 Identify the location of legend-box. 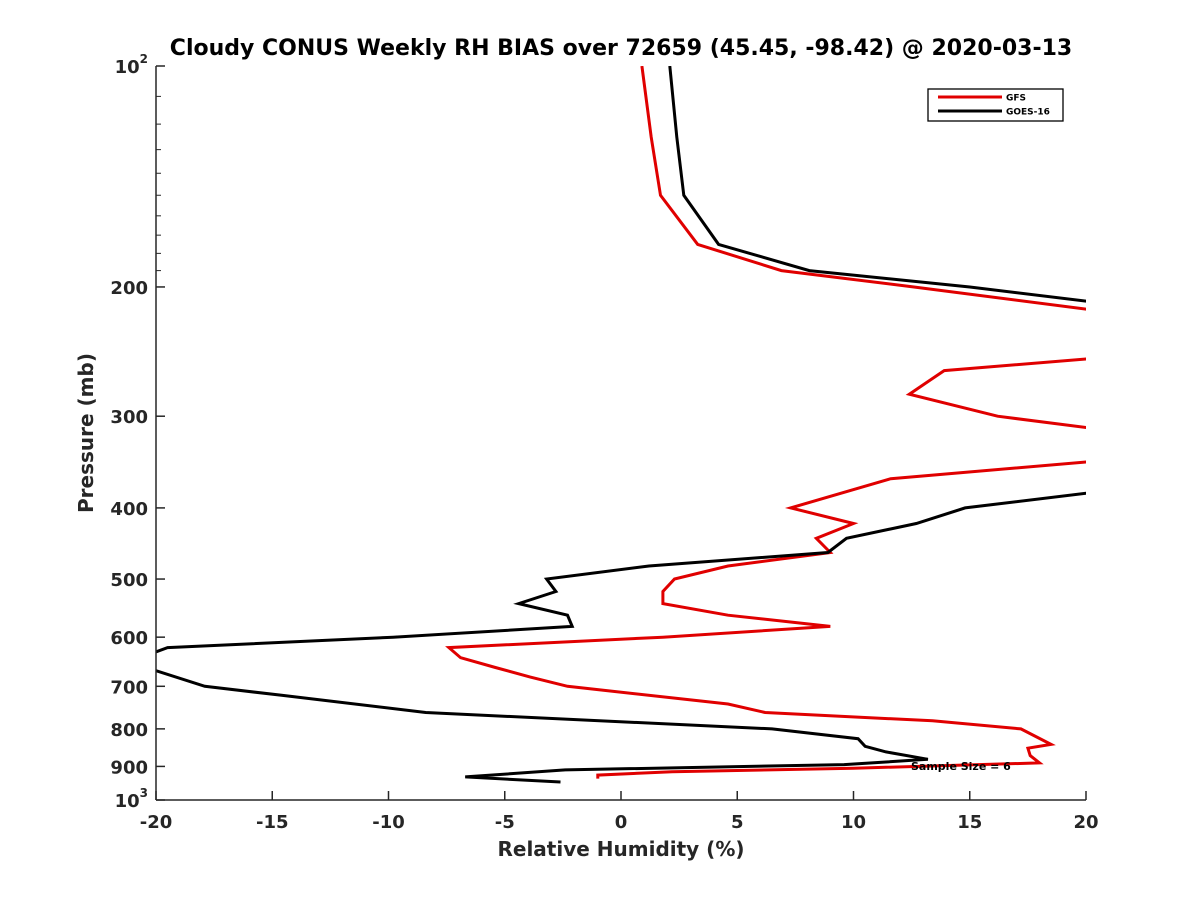
(995, 105).